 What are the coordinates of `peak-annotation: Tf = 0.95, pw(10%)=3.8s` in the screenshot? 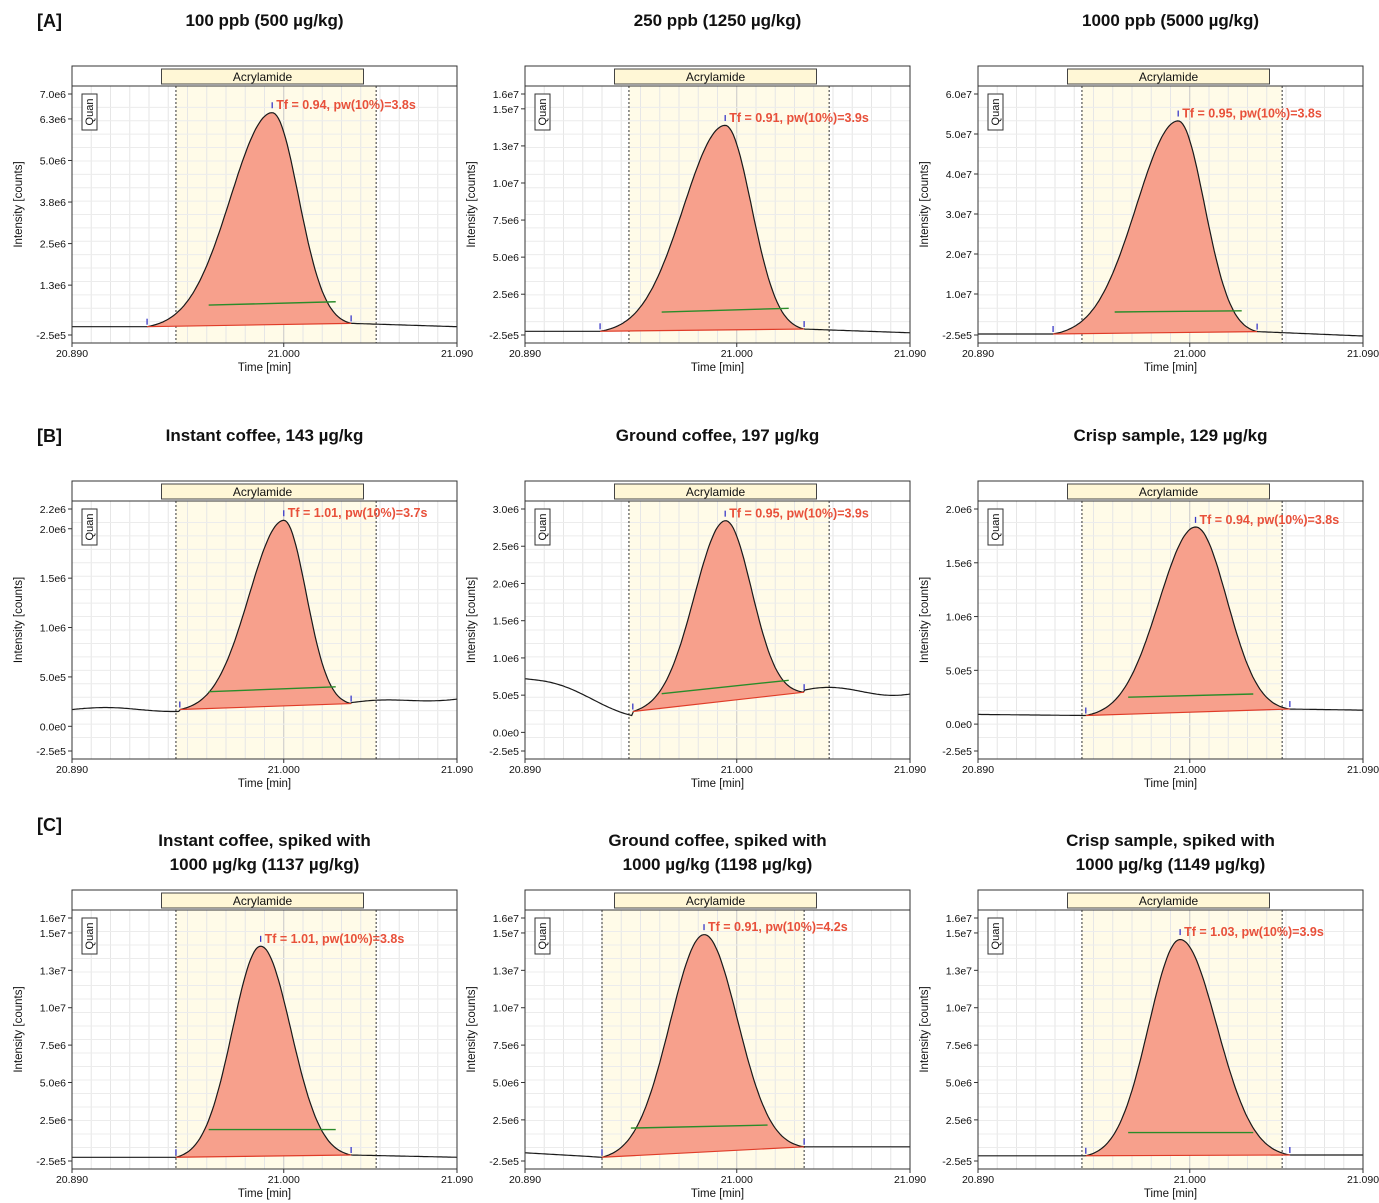 It's located at (1252, 114).